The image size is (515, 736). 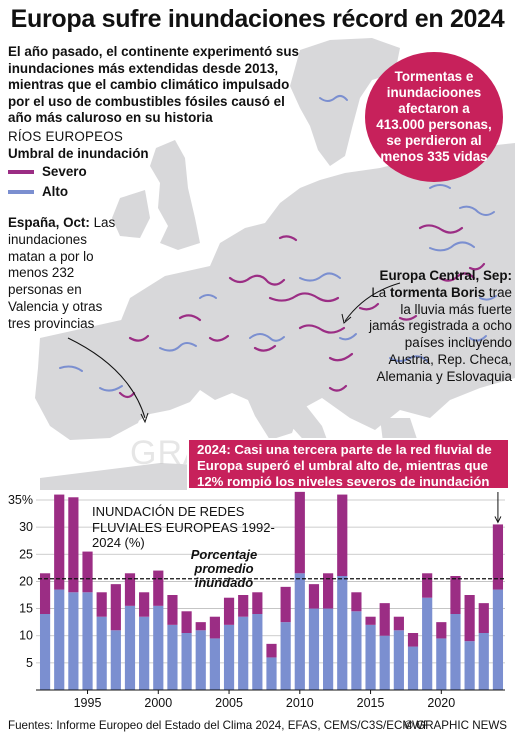 I want to click on land-iberia, so click(x=92, y=379).